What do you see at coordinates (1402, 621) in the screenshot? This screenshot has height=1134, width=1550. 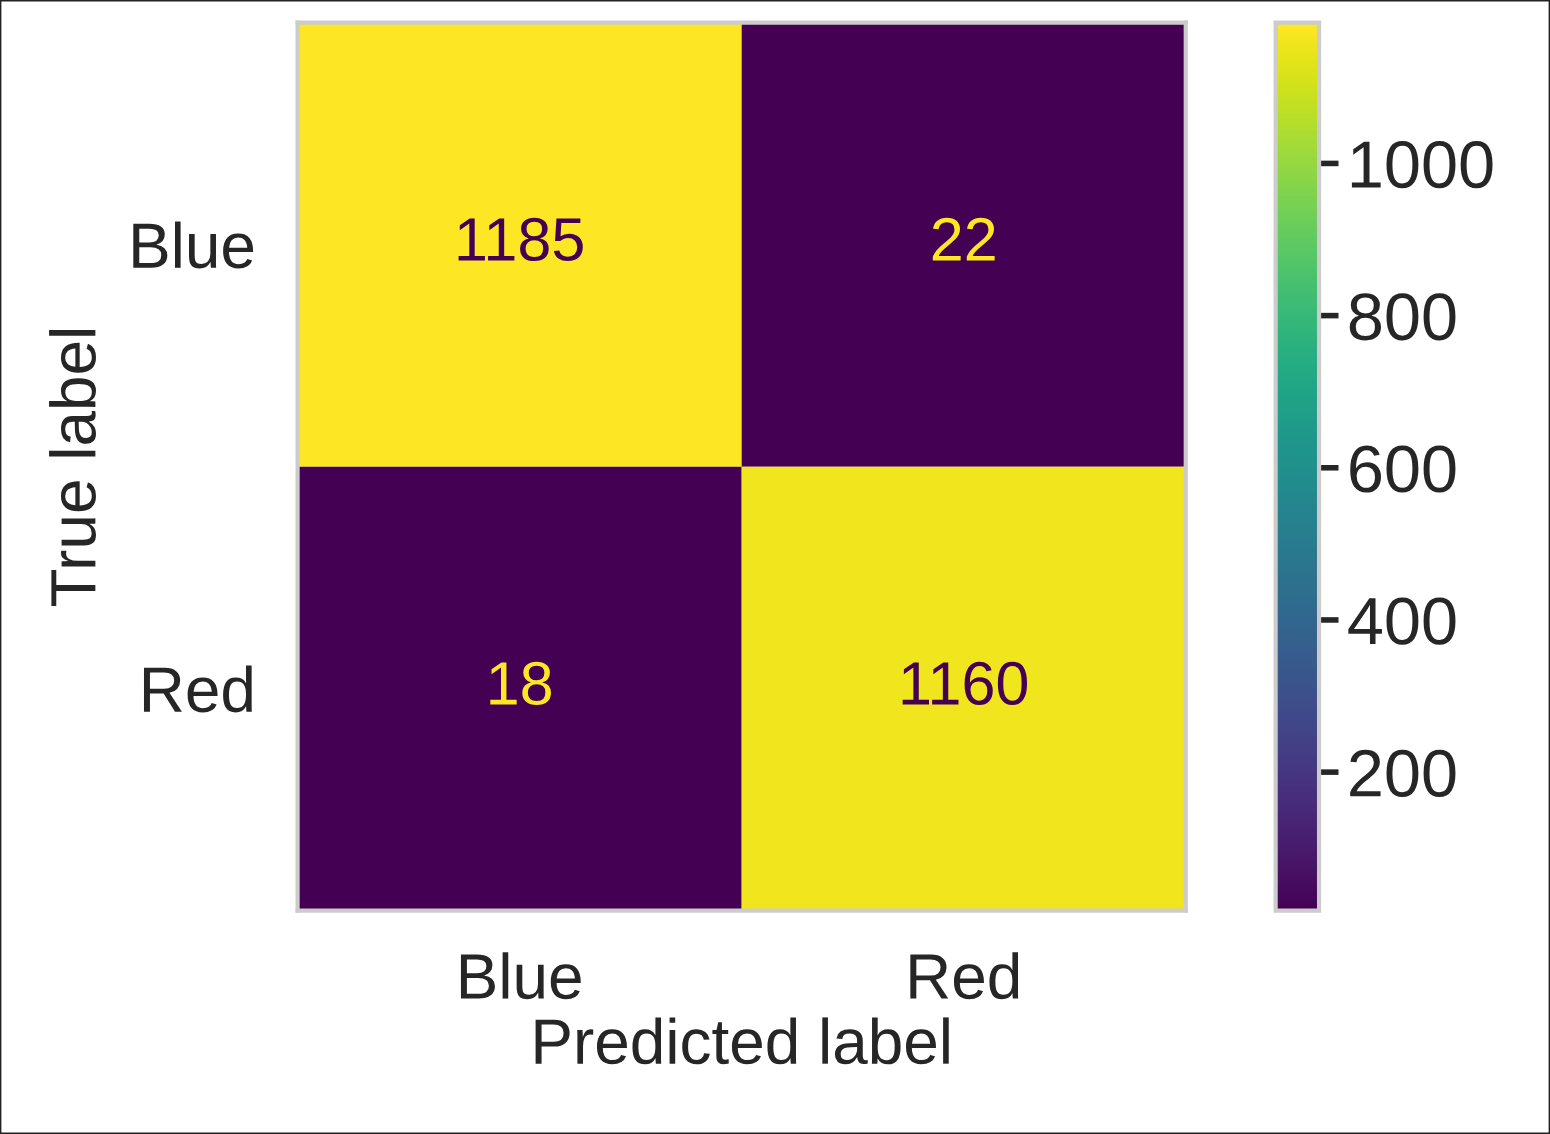 I see `color-bar-label: 400` at bounding box center [1402, 621].